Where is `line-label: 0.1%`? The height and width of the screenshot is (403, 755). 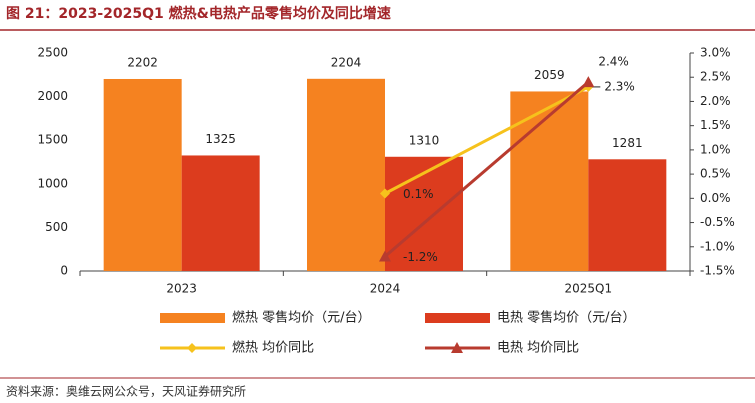 line-label: 0.1% is located at coordinates (418, 194).